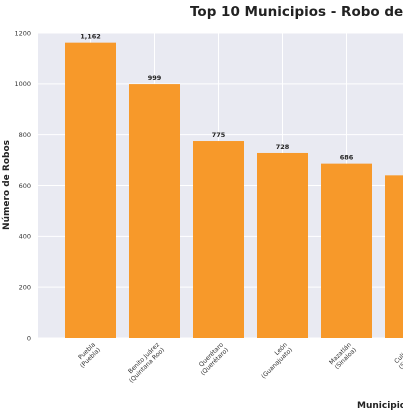  What do you see at coordinates (22, 33) in the screenshot?
I see `y-tick-label: 1200` at bounding box center [22, 33].